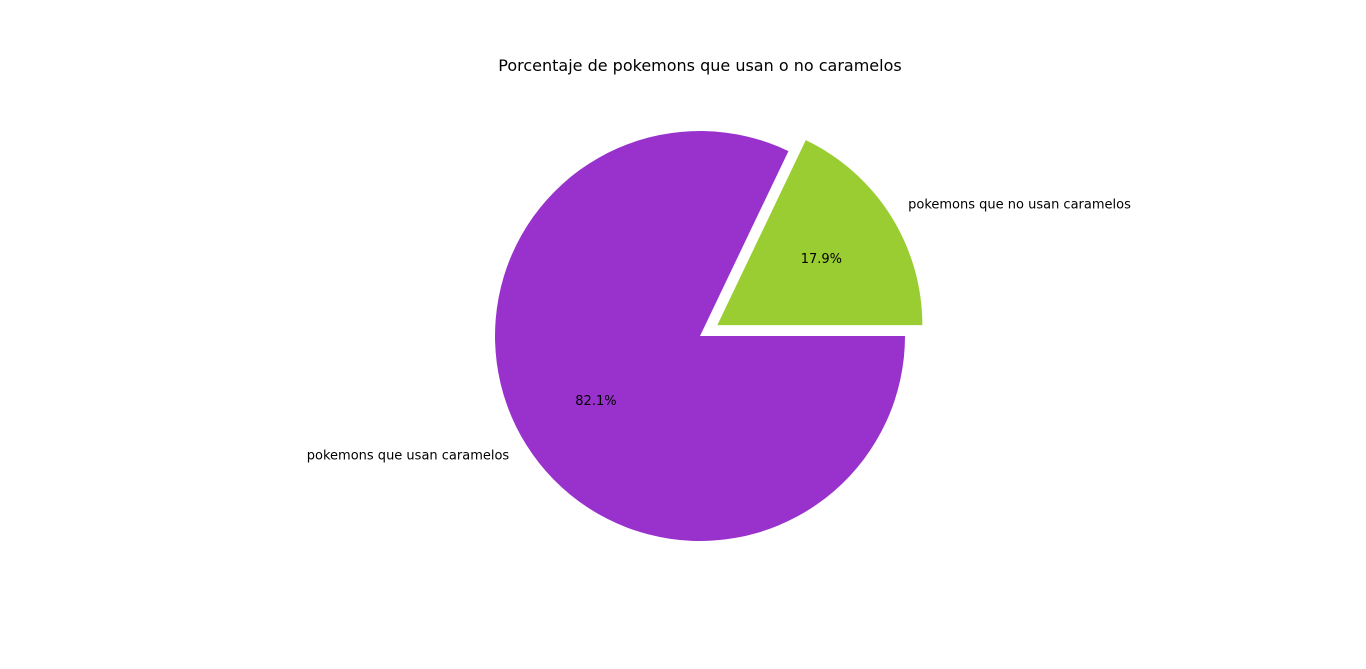  Describe the element at coordinates (408, 456) in the screenshot. I see `slice-label-2: pokemons que usan caramelos` at that location.